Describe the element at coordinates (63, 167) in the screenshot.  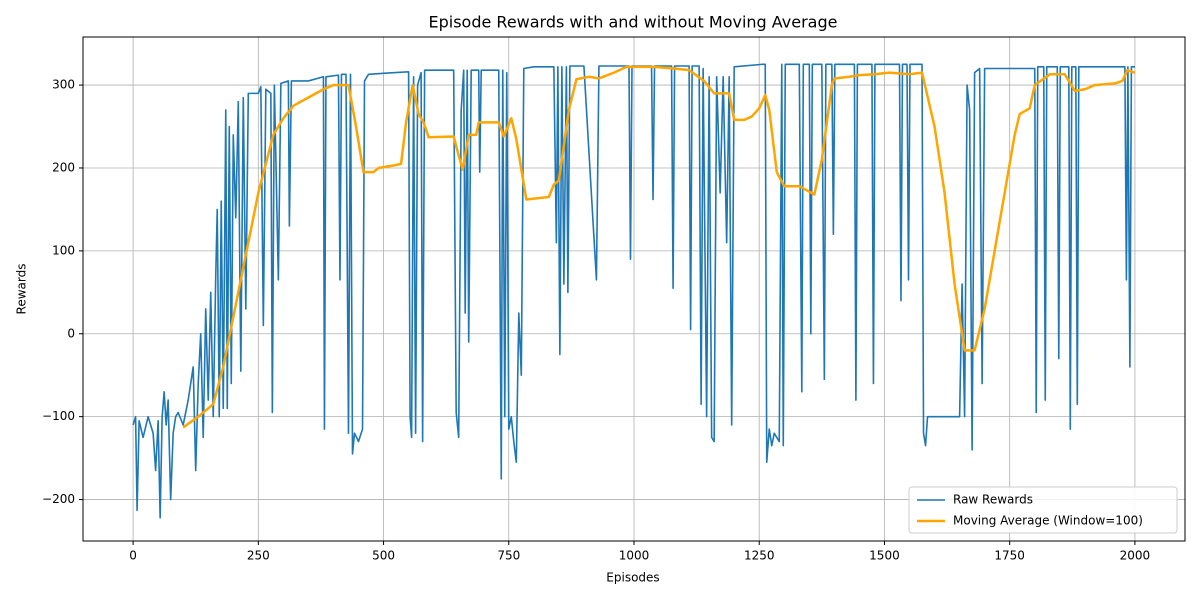
I see `y-tick-label: 200` at that location.